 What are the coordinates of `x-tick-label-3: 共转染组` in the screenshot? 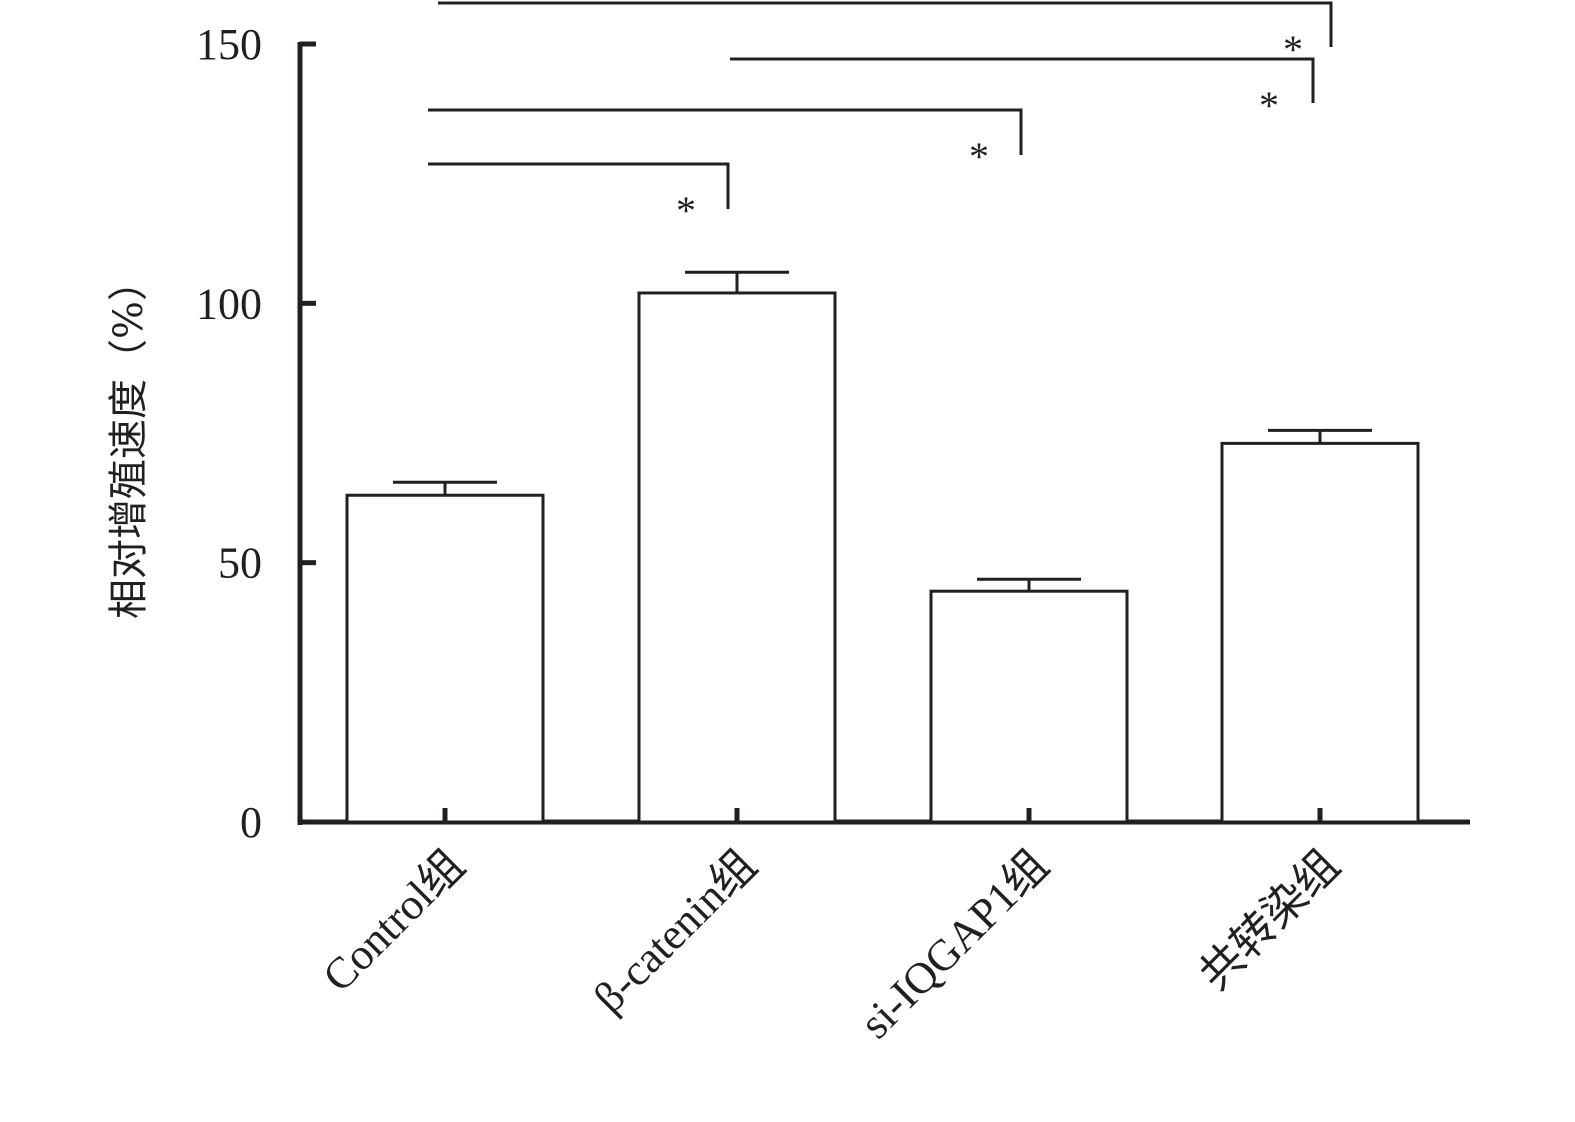 It's located at (1269, 919).